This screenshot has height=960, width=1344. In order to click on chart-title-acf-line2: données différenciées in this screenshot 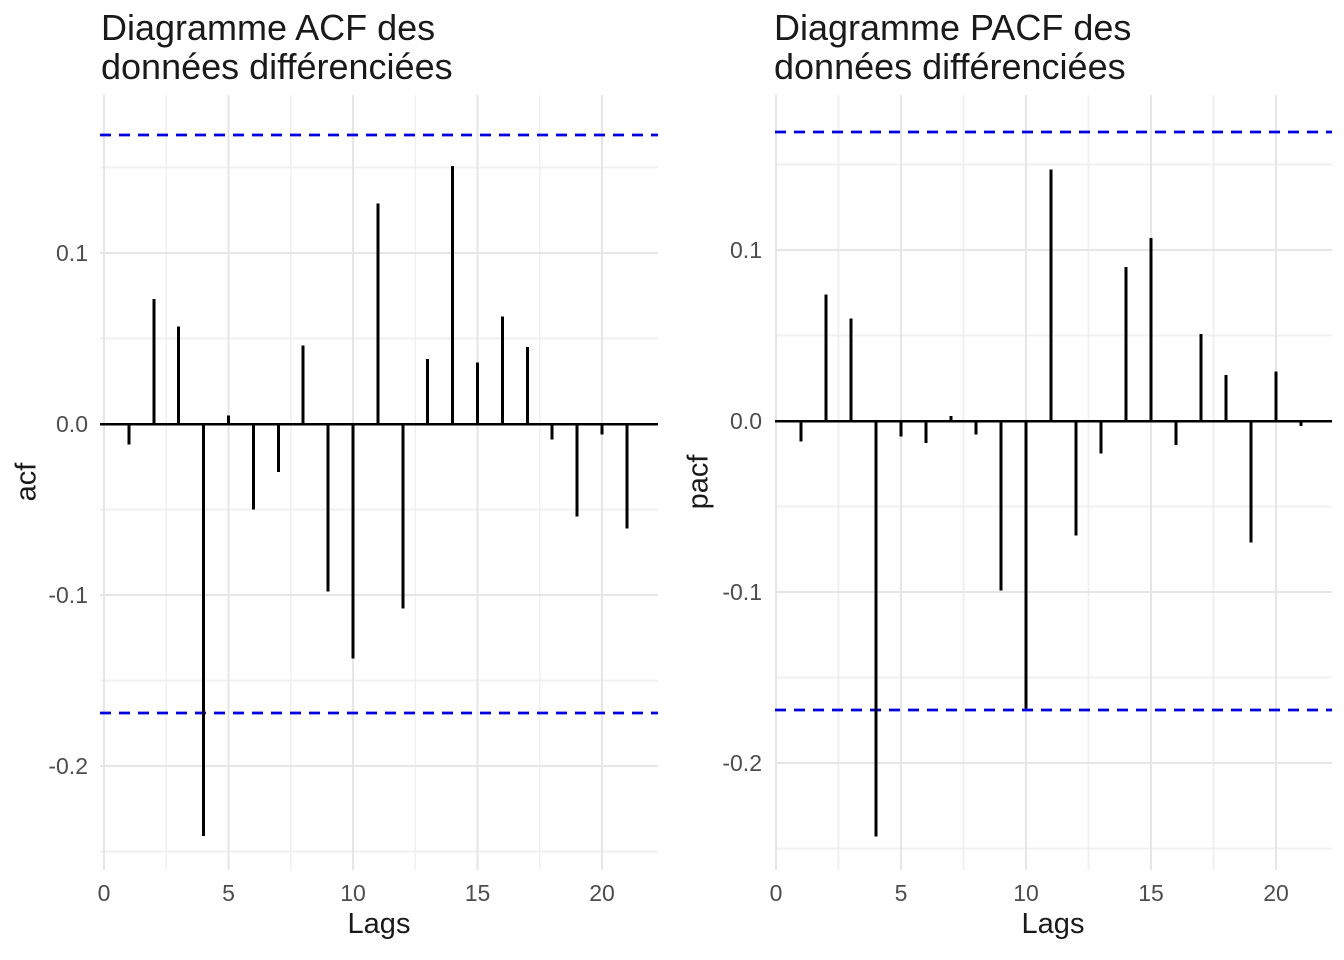, I will do `click(277, 66)`.